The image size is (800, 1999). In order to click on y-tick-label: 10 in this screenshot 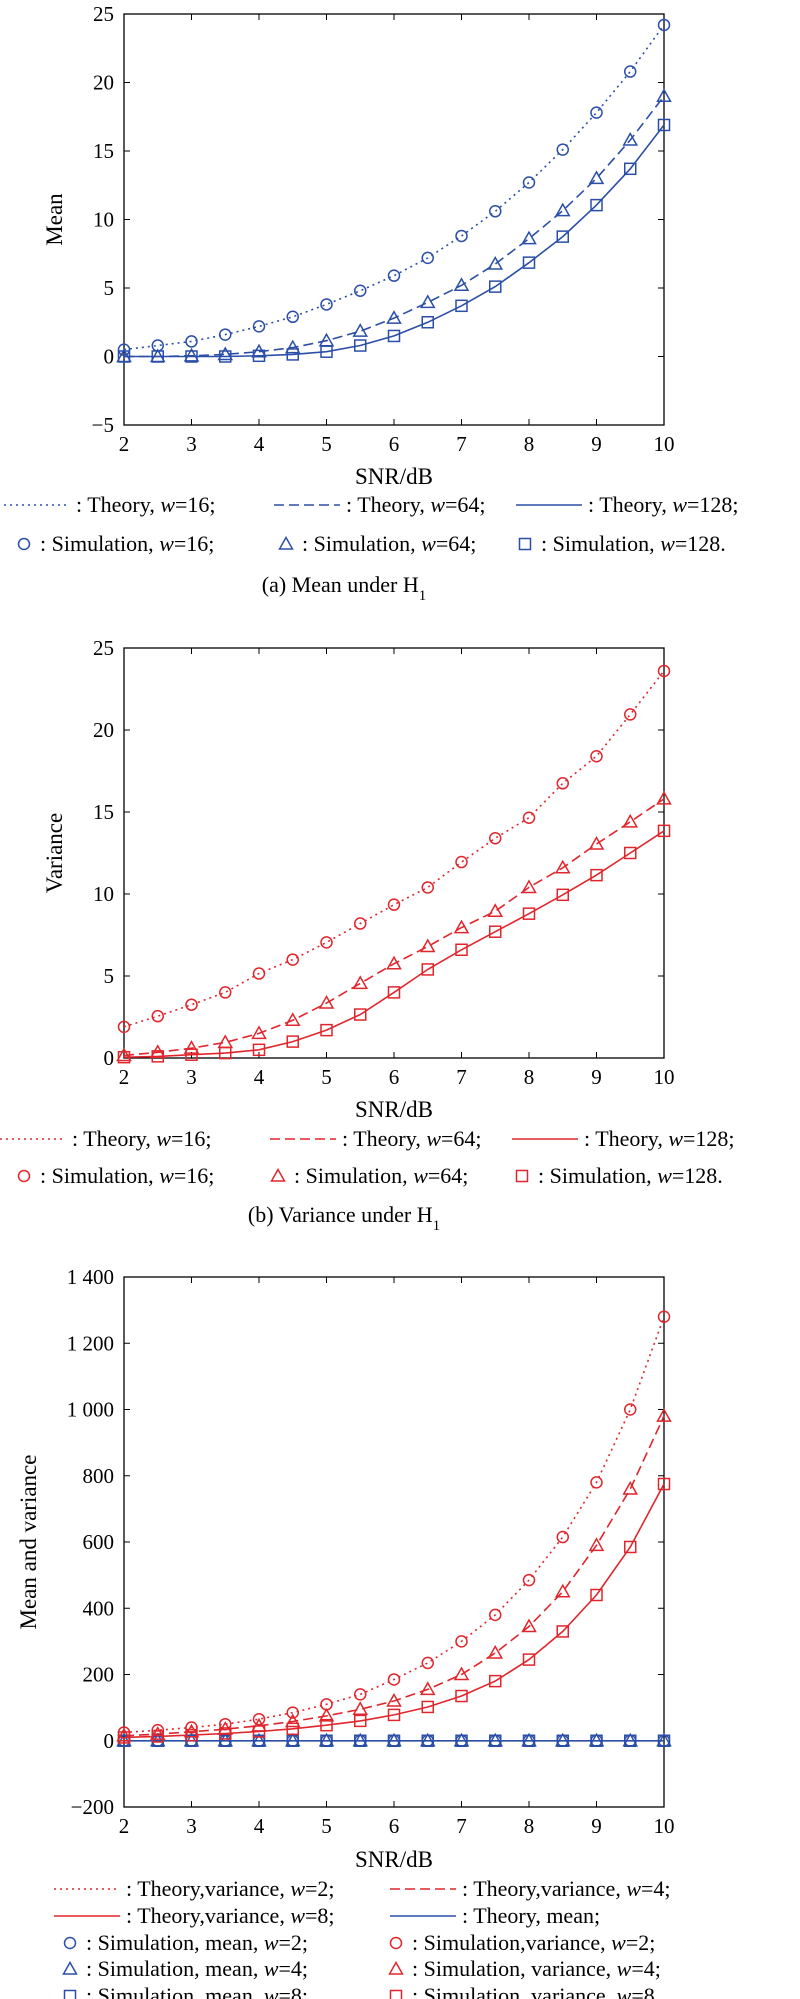, I will do `click(103, 894)`.